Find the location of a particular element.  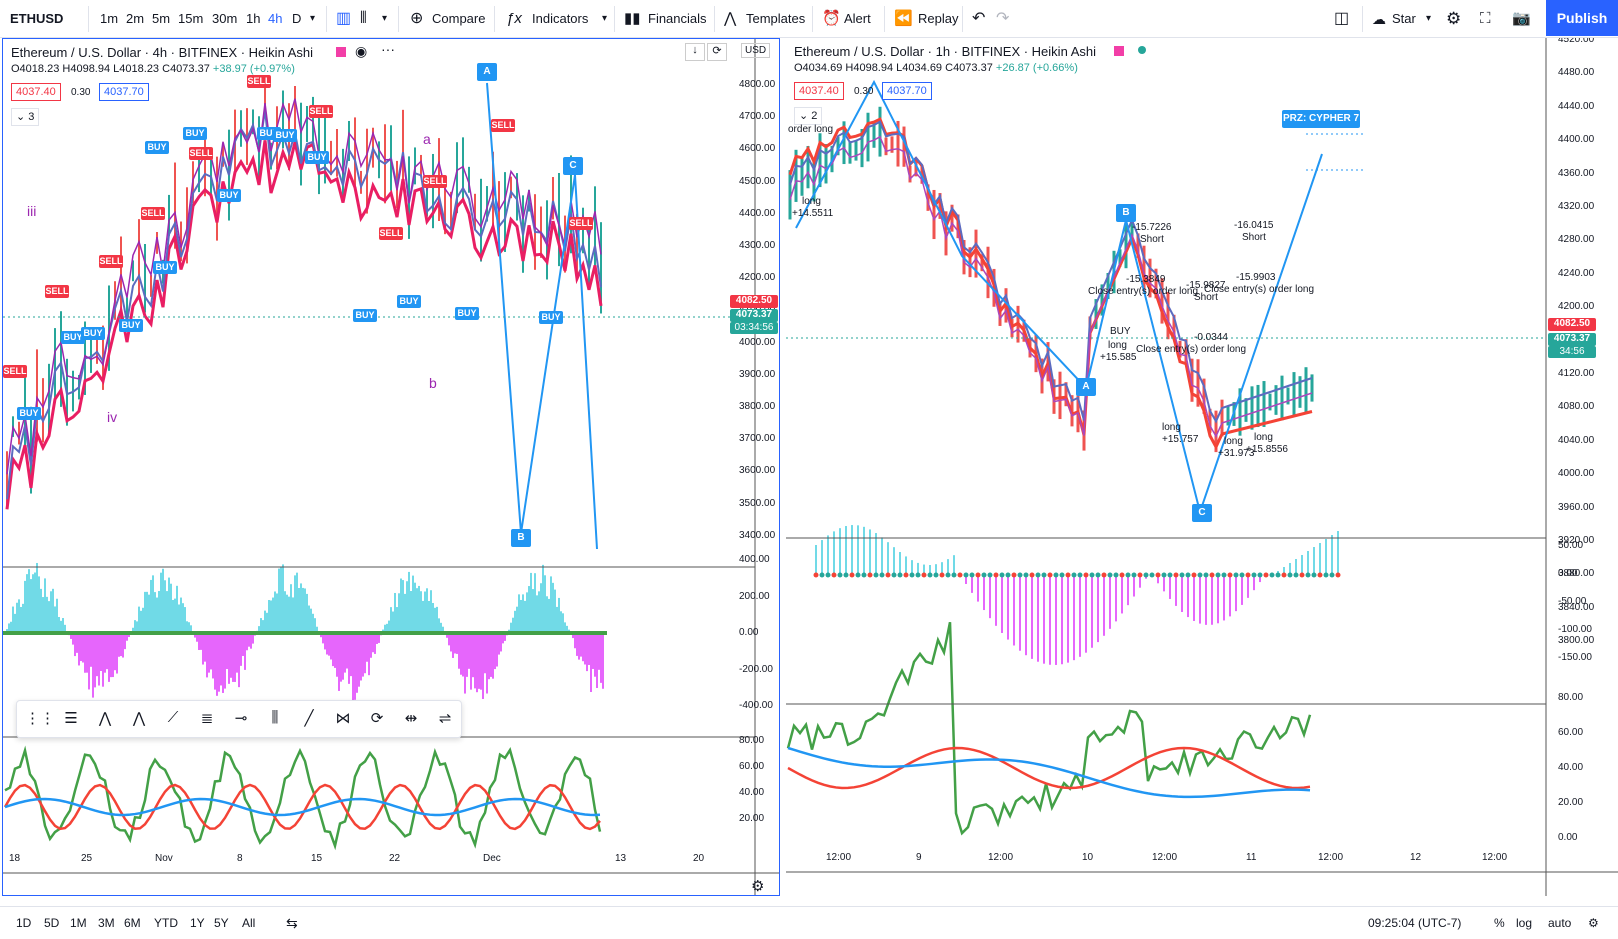

financials-icon: ▮▮ is located at coordinates (632, 18).